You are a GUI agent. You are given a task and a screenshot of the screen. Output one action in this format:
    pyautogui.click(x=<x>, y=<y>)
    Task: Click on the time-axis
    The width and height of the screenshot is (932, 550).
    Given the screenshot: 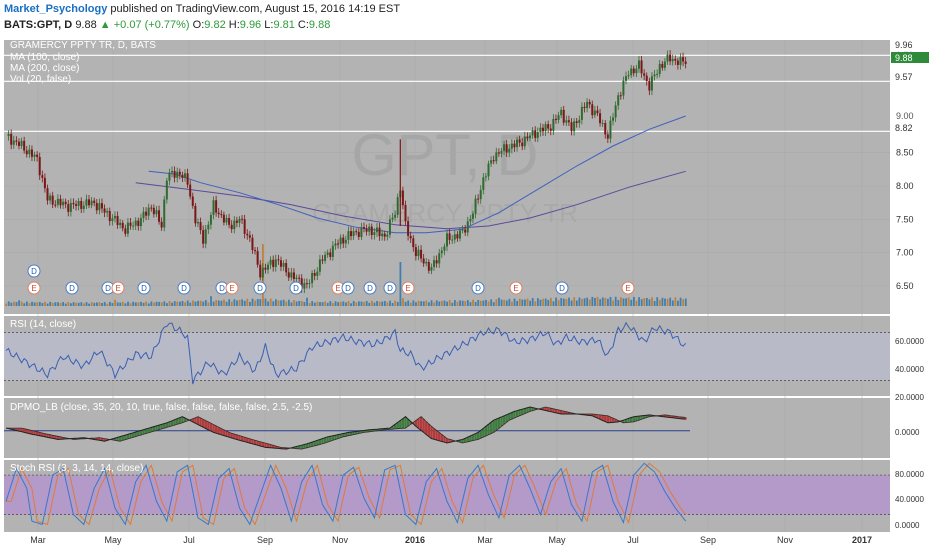 What is the action you would take?
    pyautogui.click(x=466, y=541)
    